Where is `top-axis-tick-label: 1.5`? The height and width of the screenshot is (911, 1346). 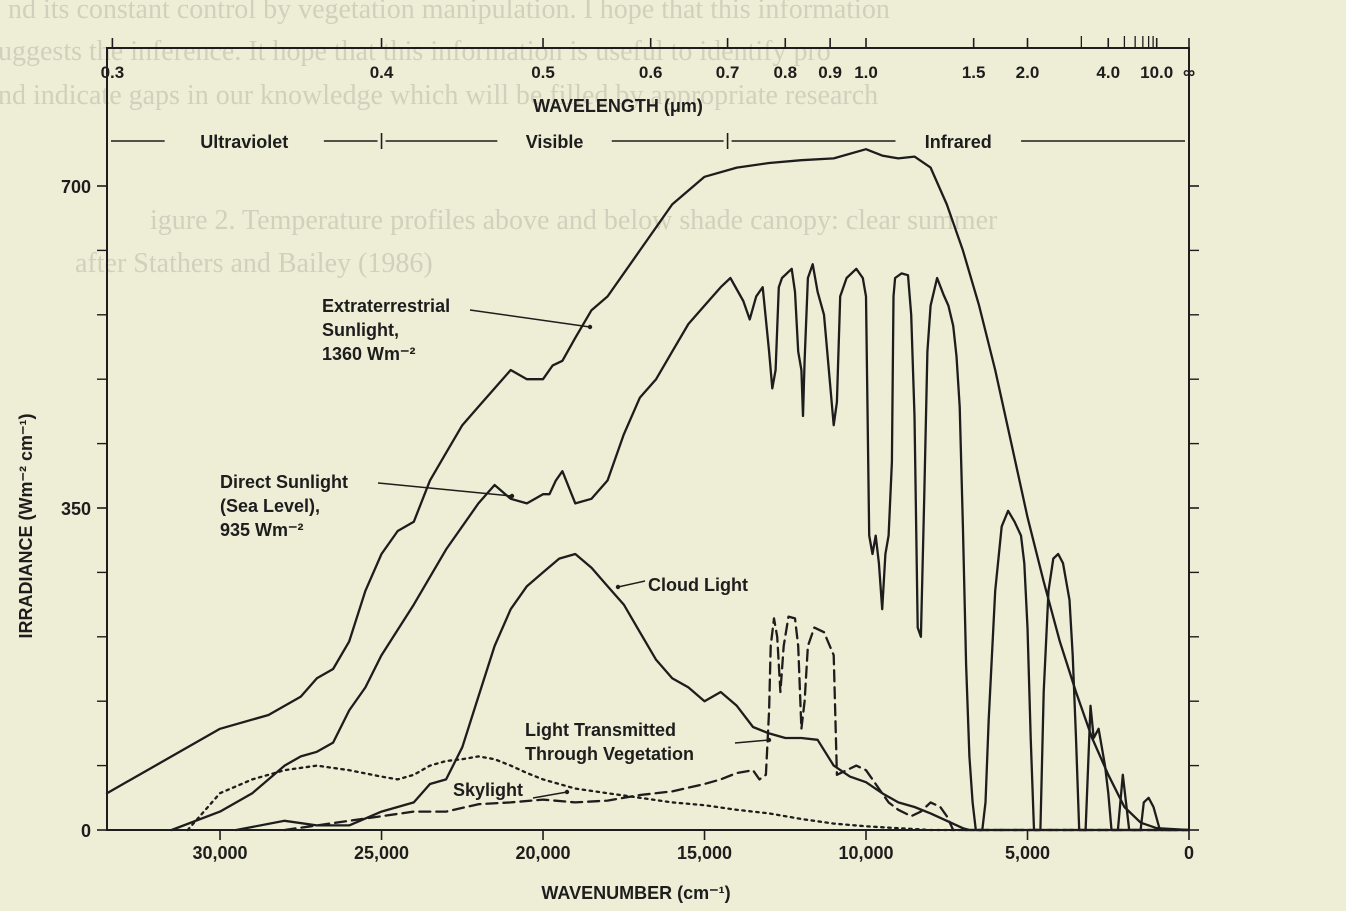 top-axis-tick-label: 1.5 is located at coordinates (974, 72).